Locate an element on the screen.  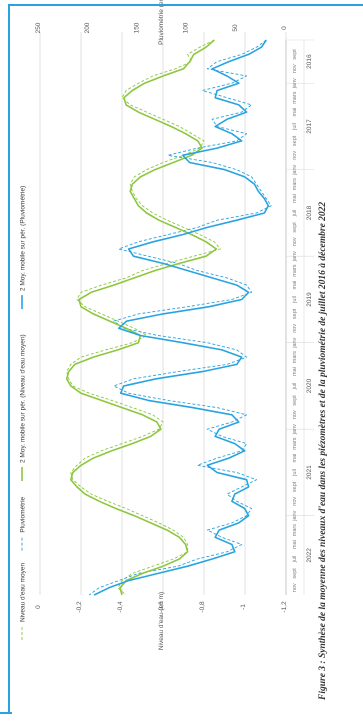
frame-border-bottom is located at coordinates (6, 713).